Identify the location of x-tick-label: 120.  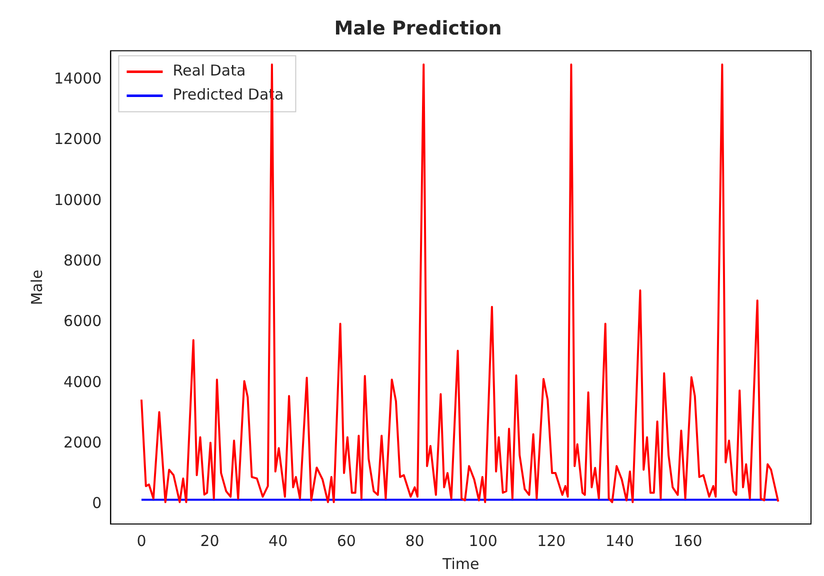
(551, 541).